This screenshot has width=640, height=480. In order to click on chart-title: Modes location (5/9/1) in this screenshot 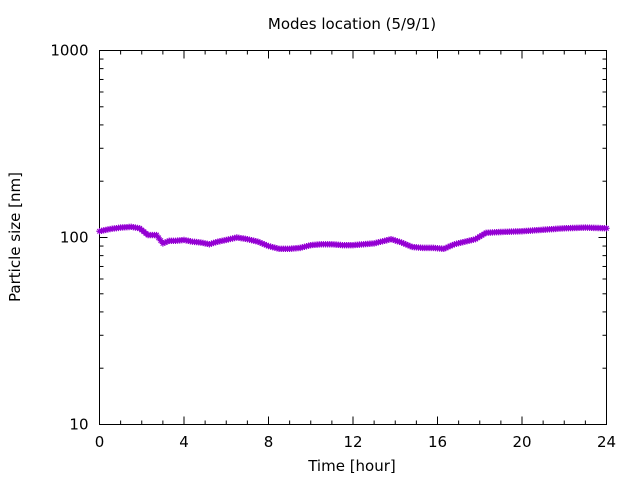, I will do `click(352, 24)`.